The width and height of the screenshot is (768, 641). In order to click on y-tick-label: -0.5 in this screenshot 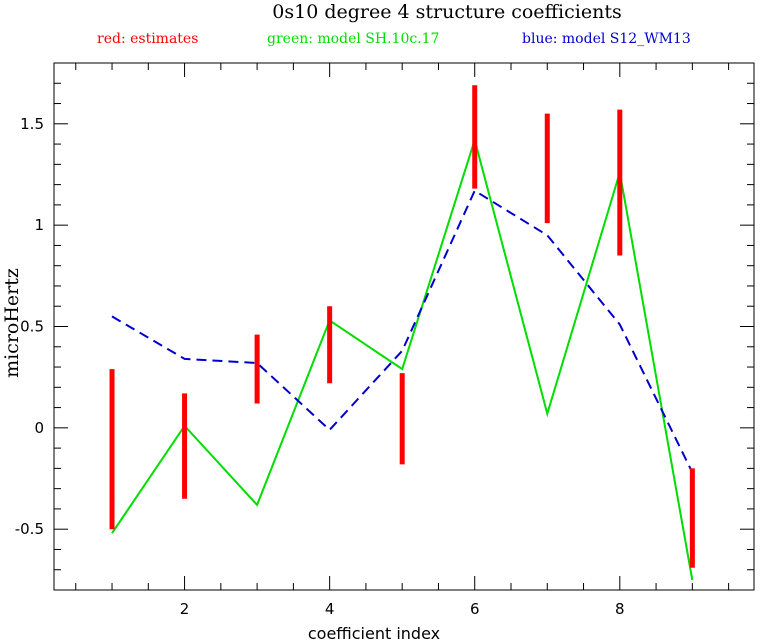, I will do `click(29, 529)`.